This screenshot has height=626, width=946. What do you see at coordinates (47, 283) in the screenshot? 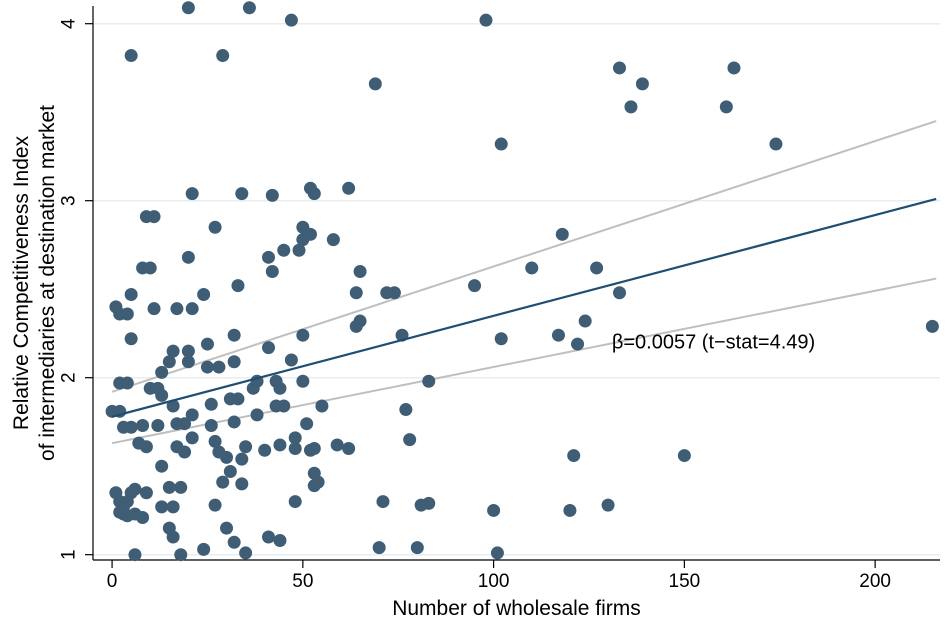
I see `y-axis-title-line-2: of intermediaries at destination market` at bounding box center [47, 283].